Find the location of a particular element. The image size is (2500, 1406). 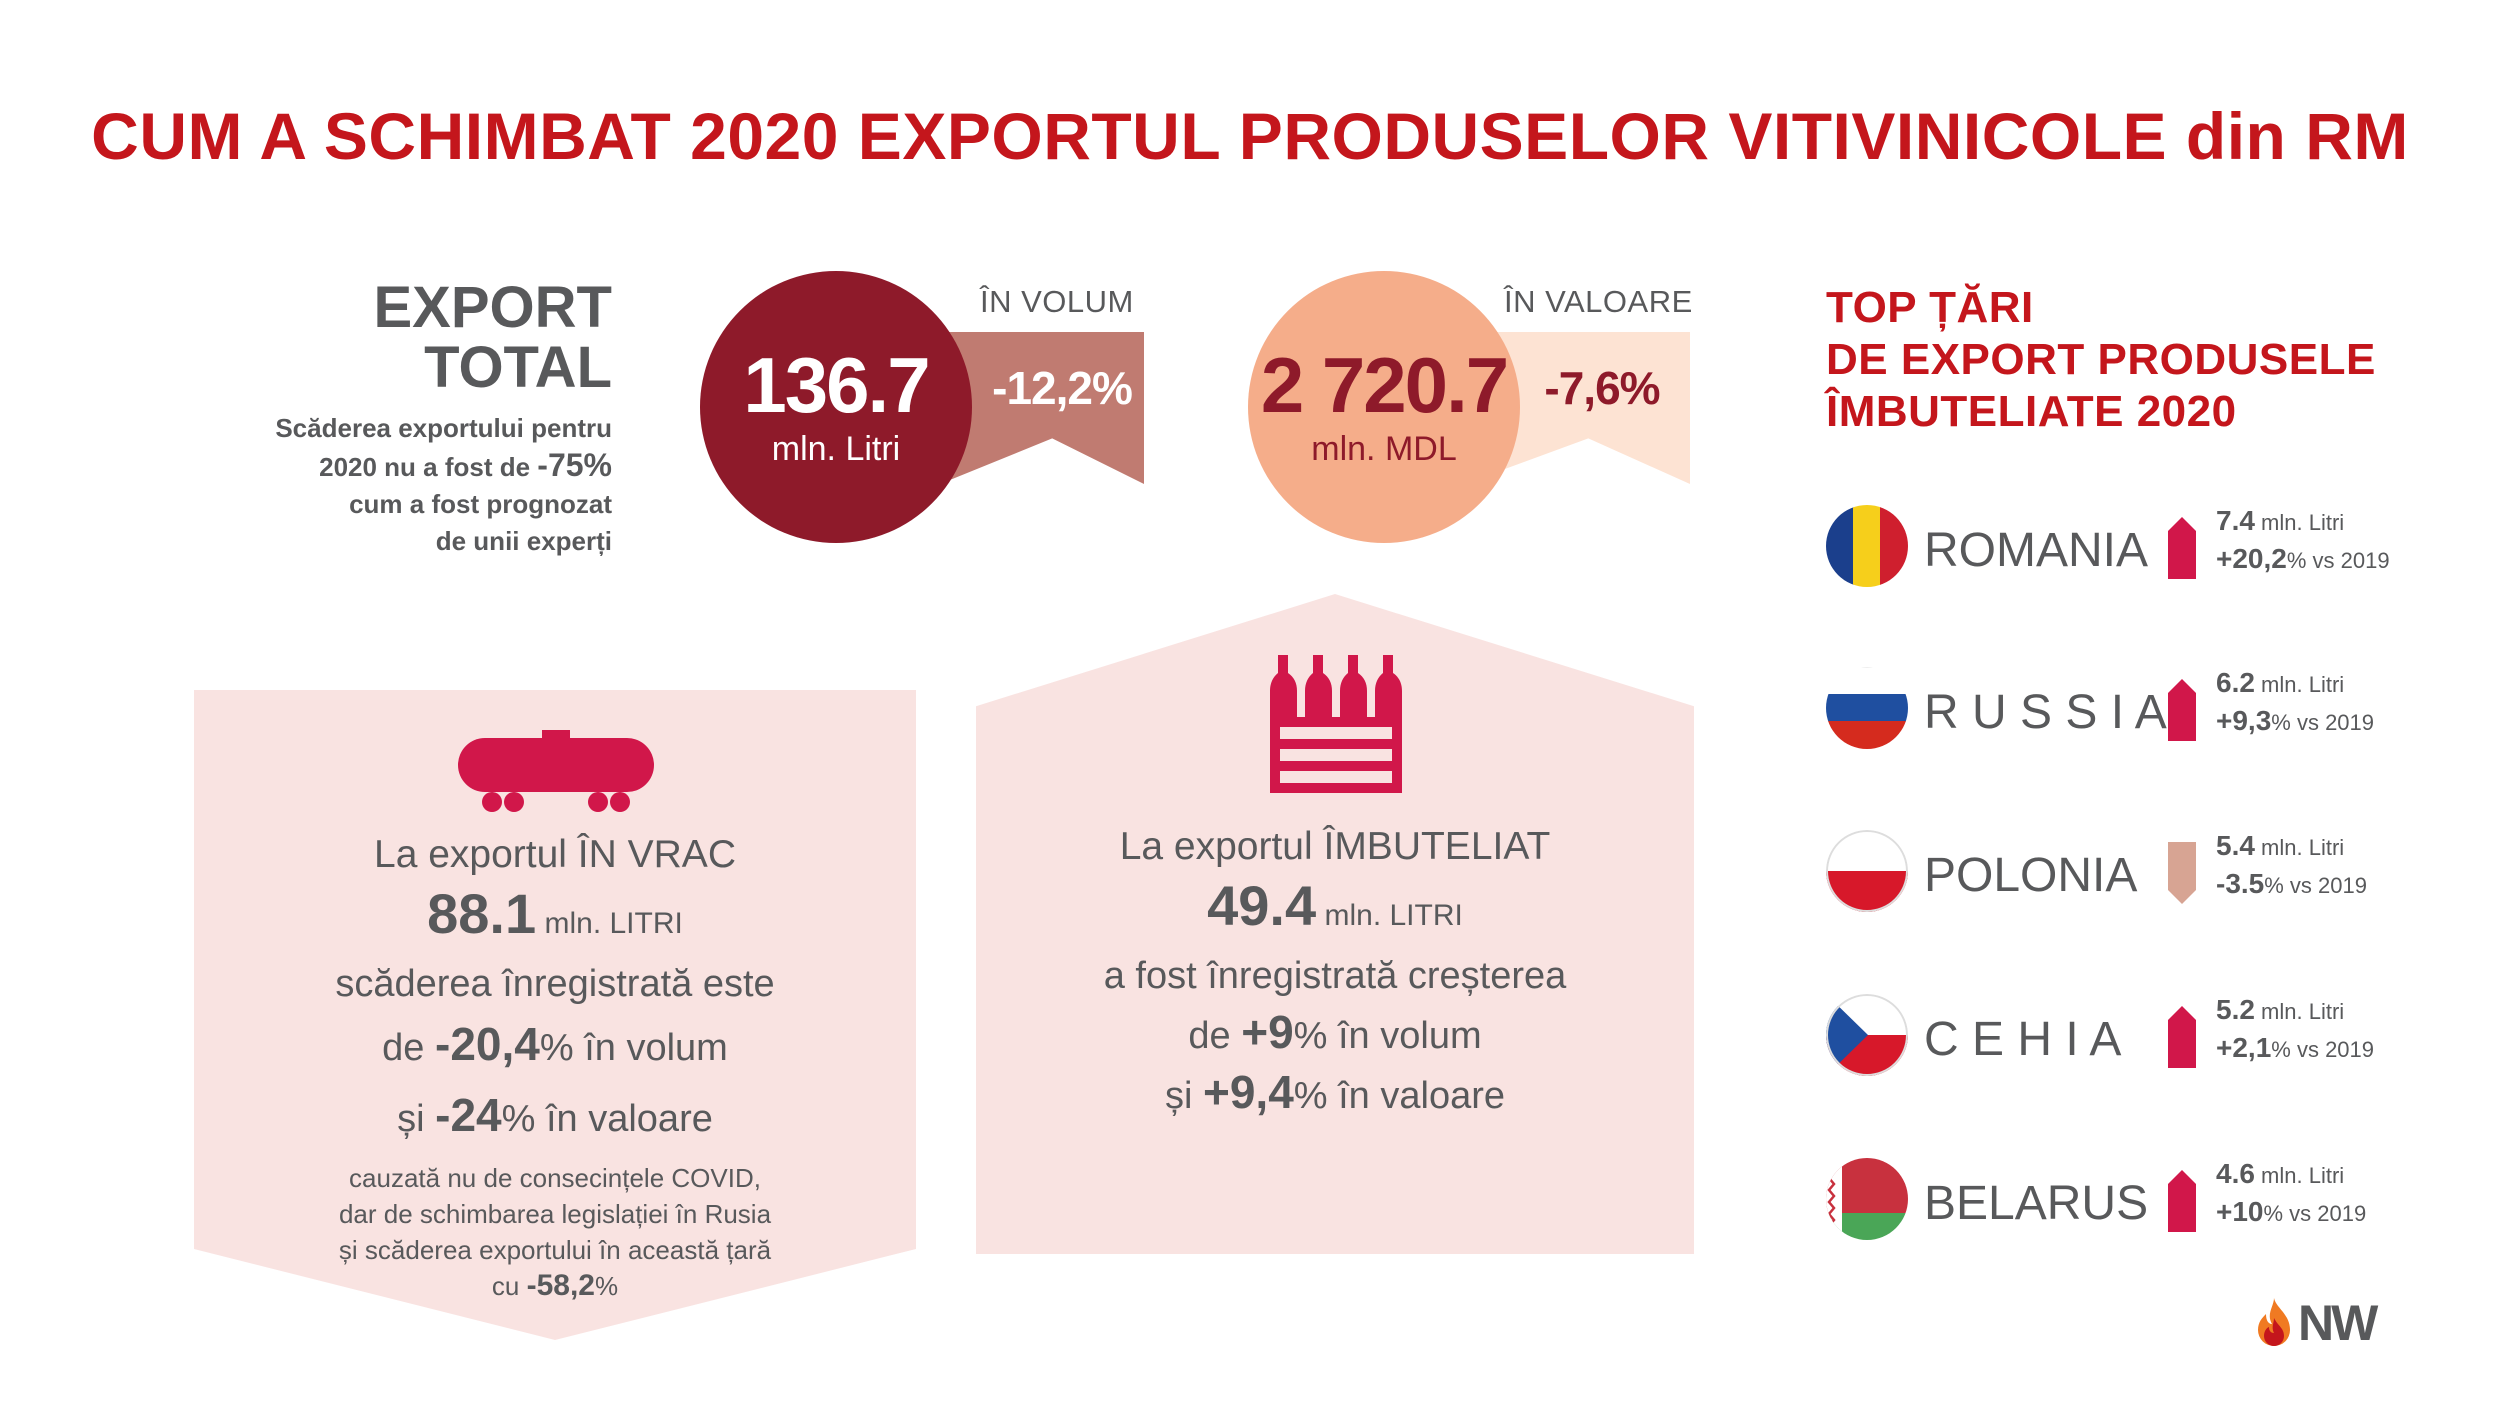

value-value: 2 720.7 is located at coordinates (1384, 384).